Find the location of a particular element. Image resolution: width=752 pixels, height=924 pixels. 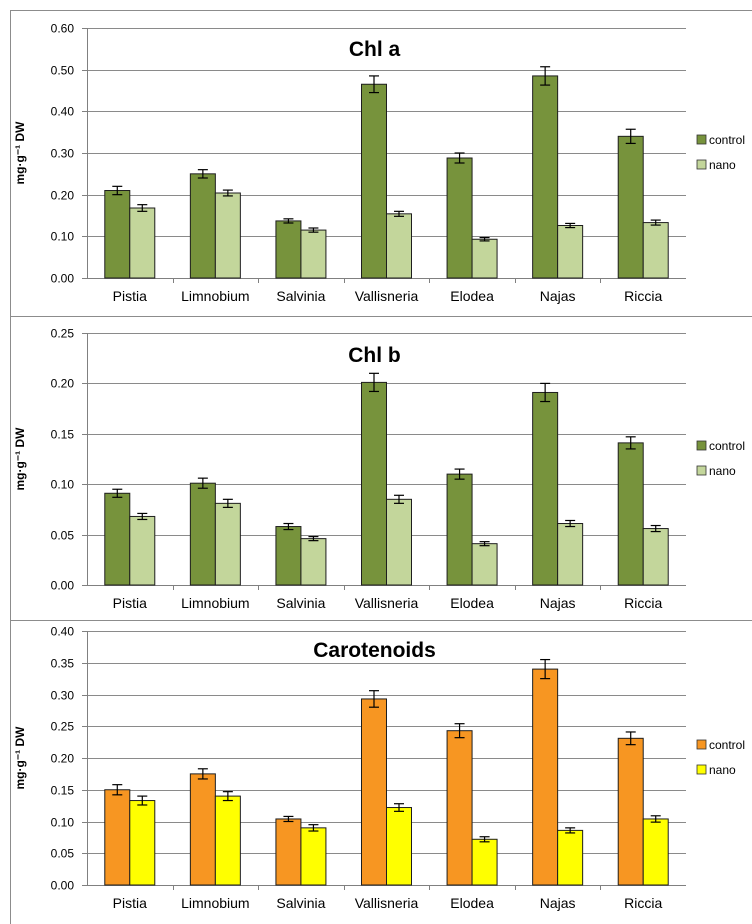

y-tick-label: 0.35 is located at coordinates (63, 664).